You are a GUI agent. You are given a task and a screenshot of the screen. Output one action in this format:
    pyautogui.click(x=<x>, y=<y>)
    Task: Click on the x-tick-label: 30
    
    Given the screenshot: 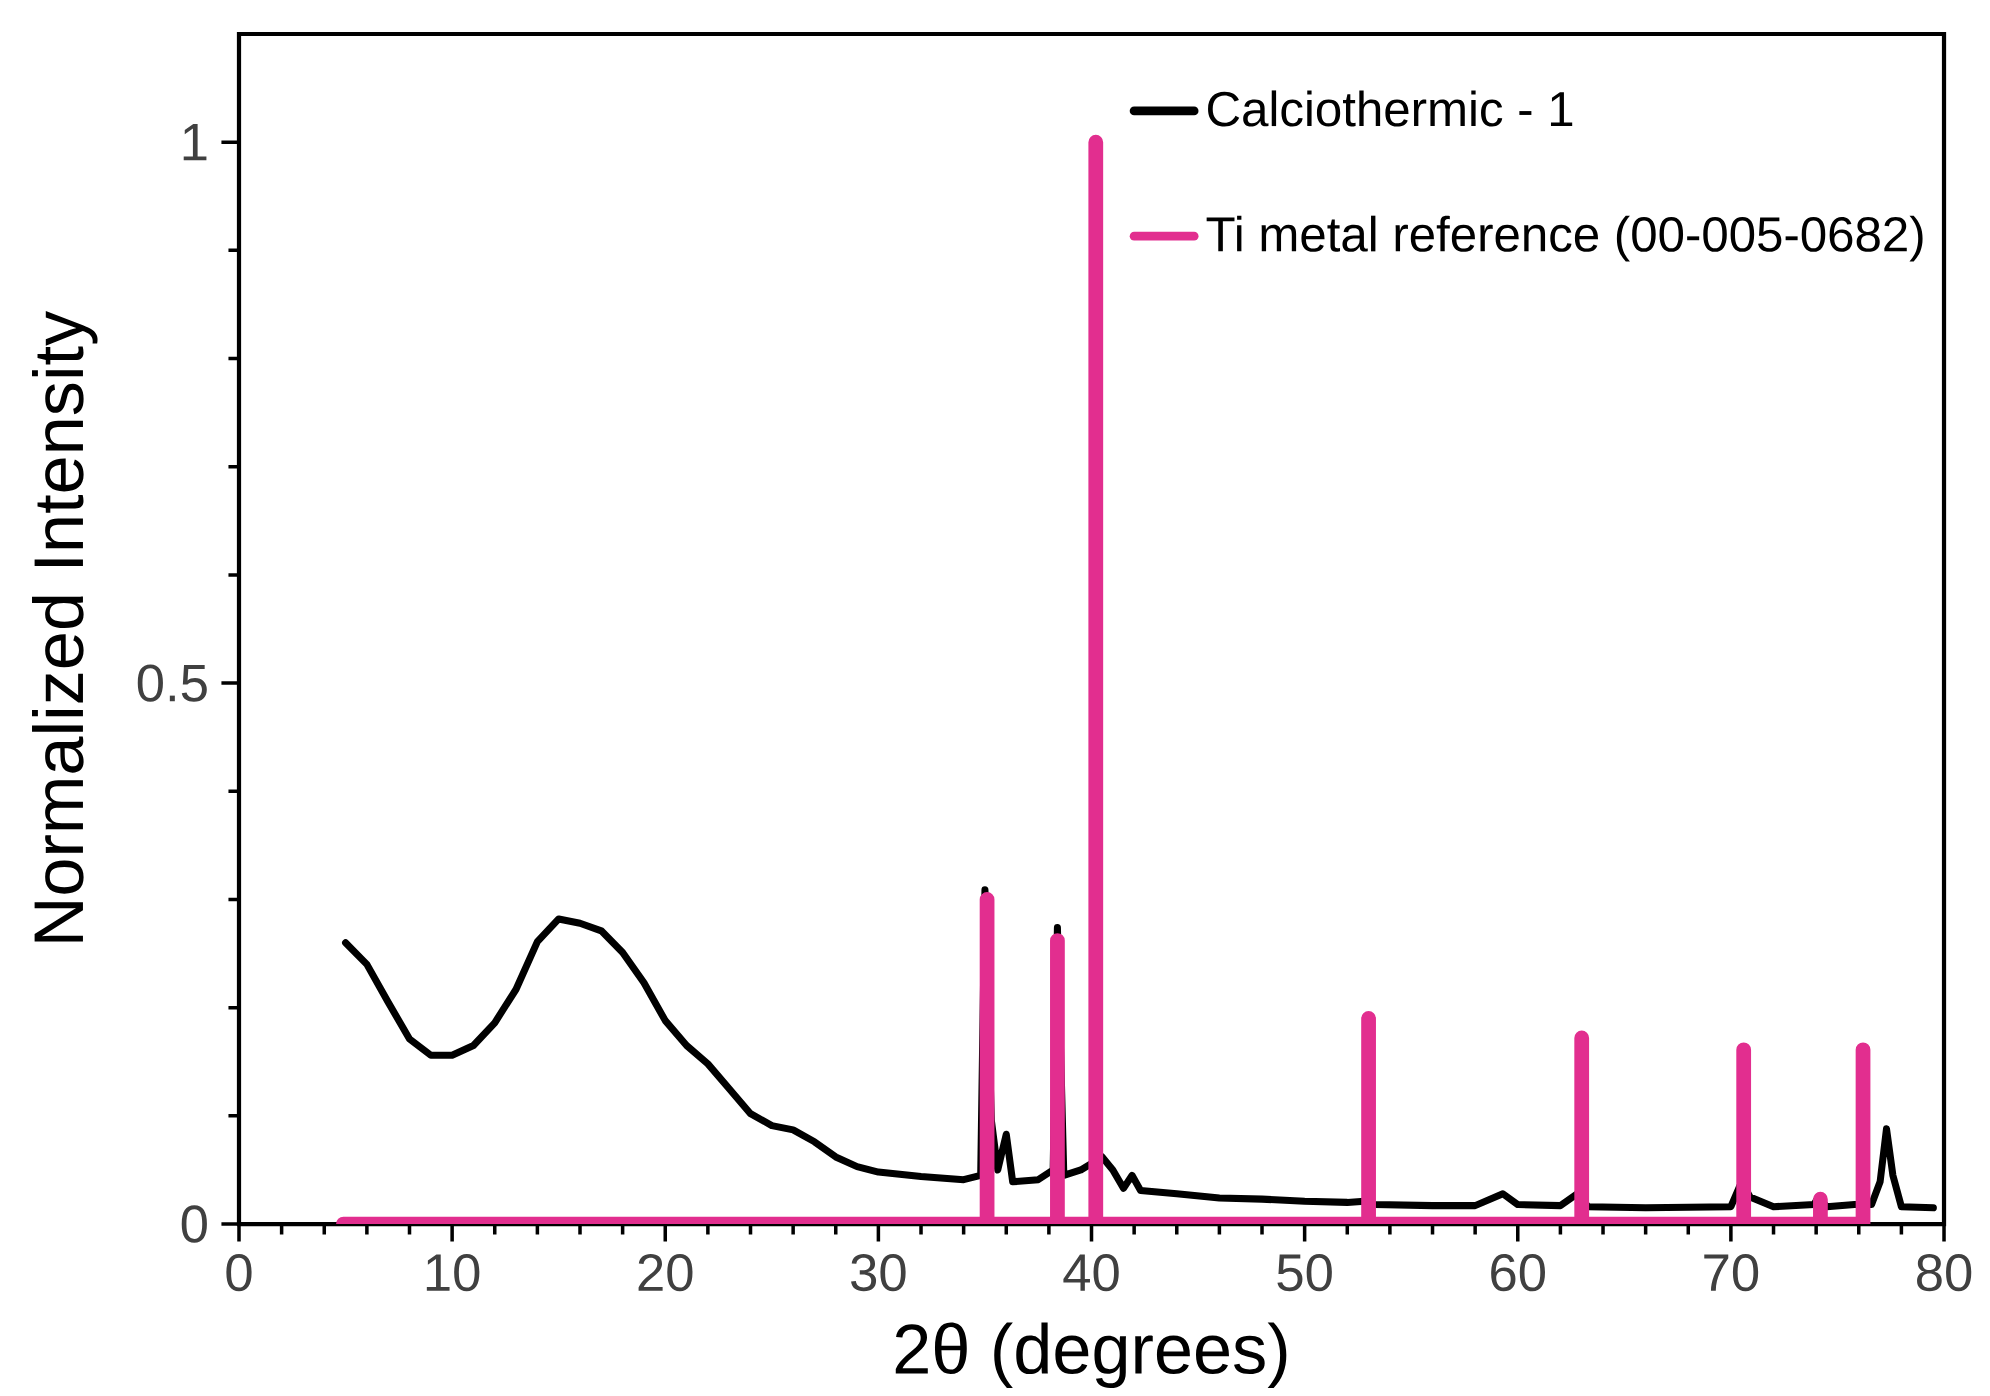 What is the action you would take?
    pyautogui.click(x=878, y=1273)
    